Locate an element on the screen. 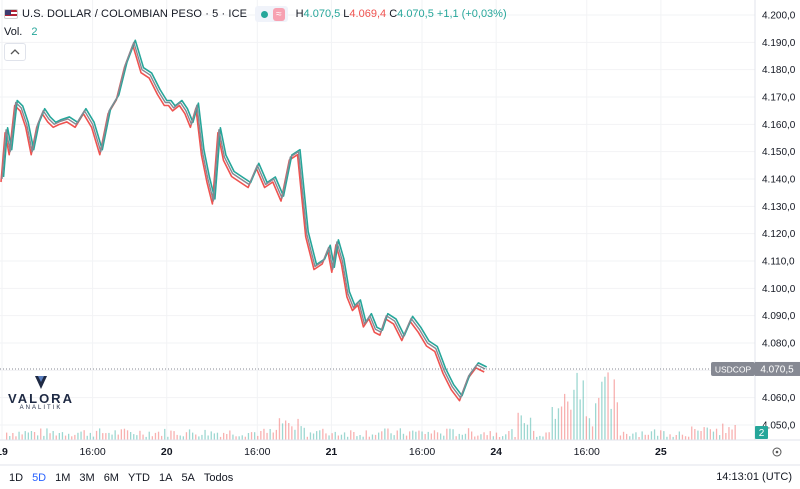 The width and height of the screenshot is (800, 489). gear-outer is located at coordinates (777, 452).